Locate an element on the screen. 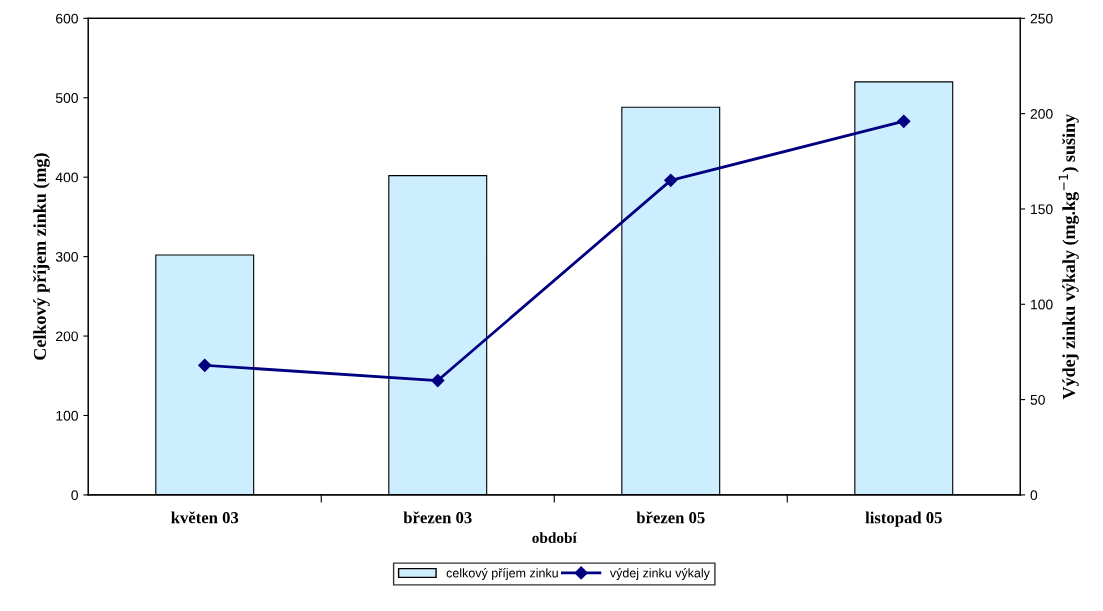  y2-tick-label: 100 is located at coordinates (1042, 304).